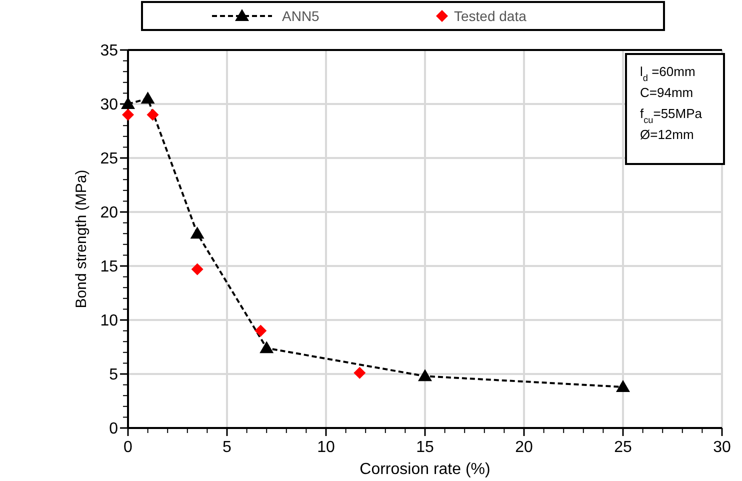 This screenshot has width=742, height=481. Describe the element at coordinates (671, 115) in the screenshot. I see `annotation: f$_{cu}$=55MPa` at that location.